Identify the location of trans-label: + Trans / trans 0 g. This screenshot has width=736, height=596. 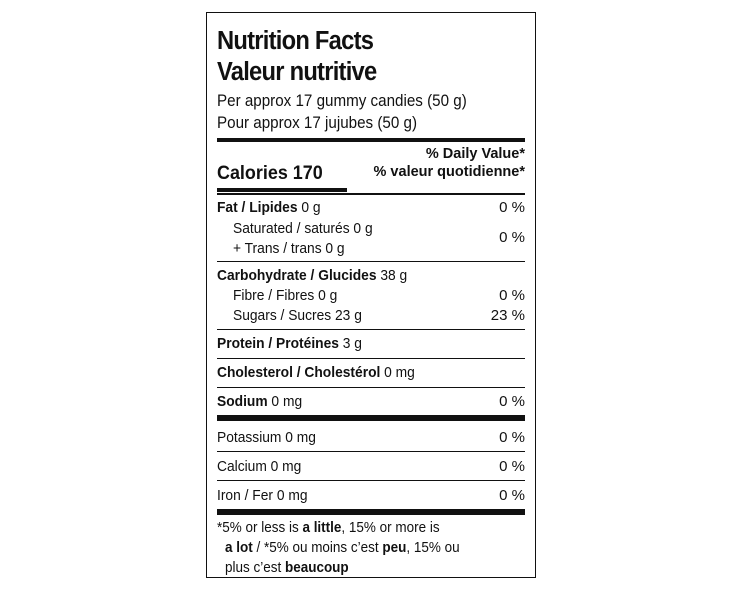
(289, 248).